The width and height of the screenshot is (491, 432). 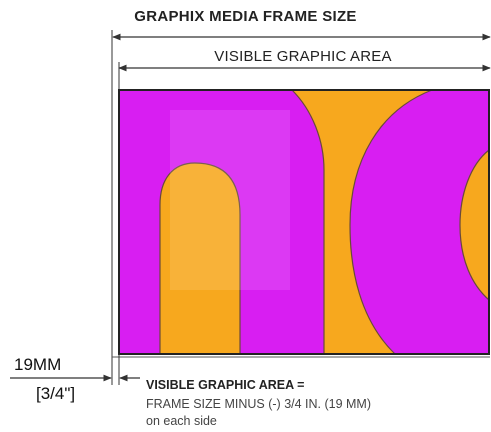 I want to click on border-mm-label: 19MM, so click(x=38, y=364).